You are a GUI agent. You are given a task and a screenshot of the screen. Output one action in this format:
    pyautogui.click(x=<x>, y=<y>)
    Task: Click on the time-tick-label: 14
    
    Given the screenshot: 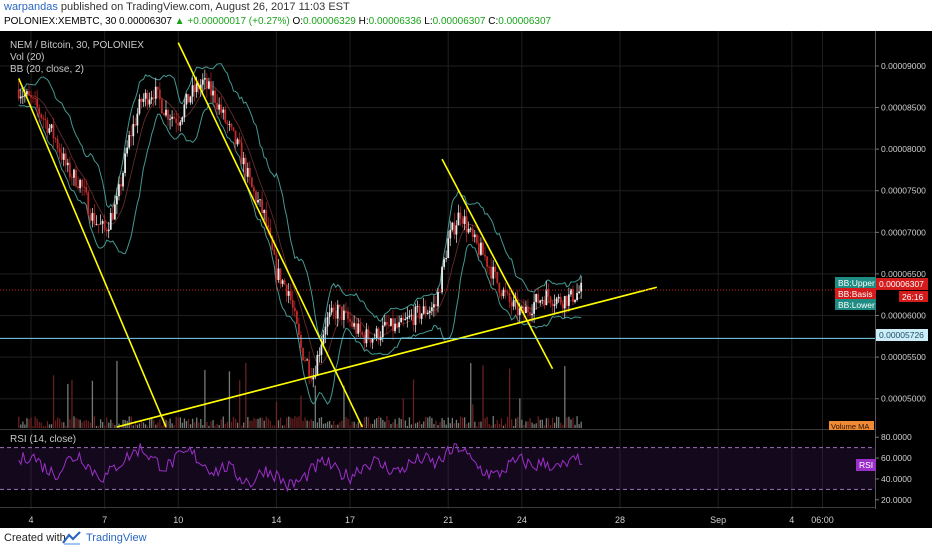 What is the action you would take?
    pyautogui.click(x=276, y=520)
    